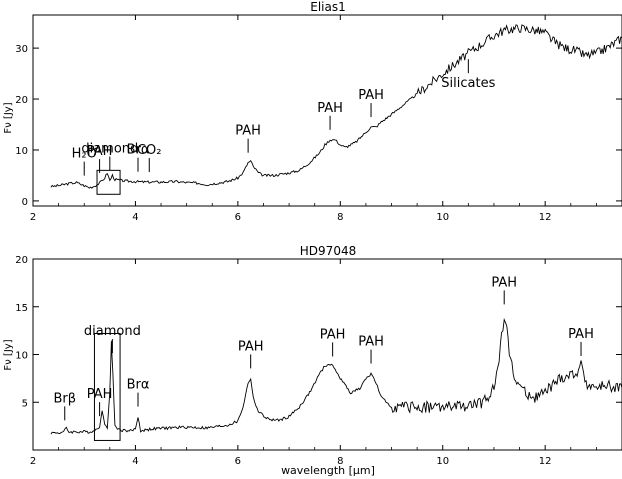  Describe the element at coordinates (84, 154) in the screenshot. I see `annotation-label: H₂O` at that location.